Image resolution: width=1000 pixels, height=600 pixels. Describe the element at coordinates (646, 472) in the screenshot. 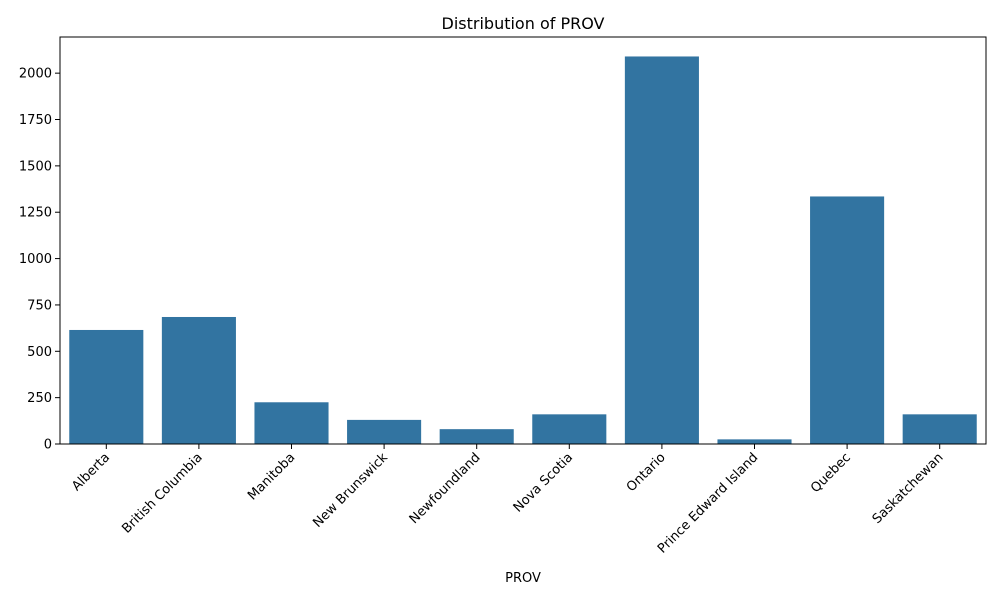

I see `x-tick-label: Ontario` at that location.